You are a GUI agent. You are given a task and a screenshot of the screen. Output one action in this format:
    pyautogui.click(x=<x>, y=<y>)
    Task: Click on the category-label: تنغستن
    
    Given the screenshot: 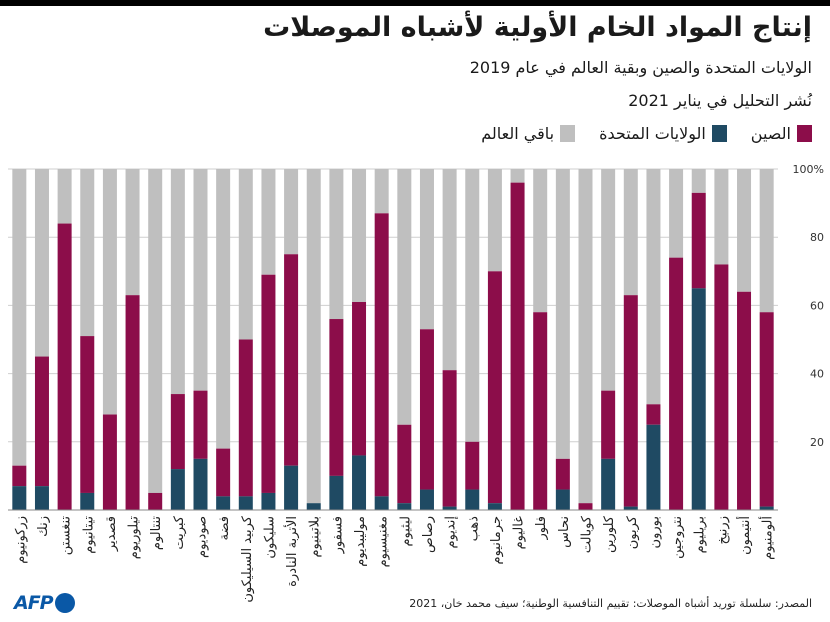 What is the action you would take?
    pyautogui.click(x=66, y=536)
    